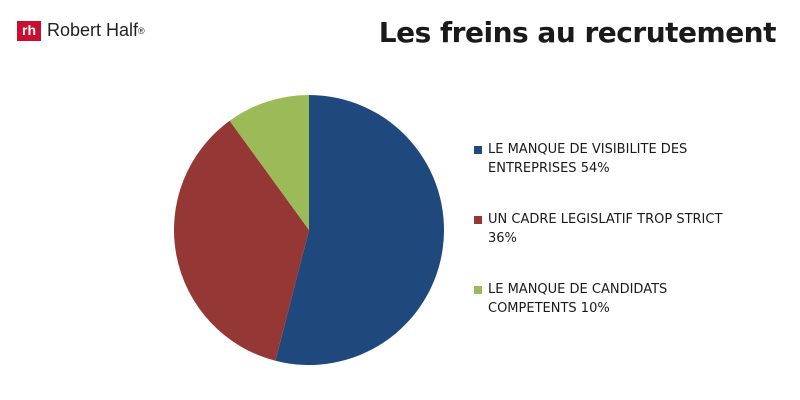 Image resolution: width=800 pixels, height=400 pixels. I want to click on logo: rh Robert Half ®, so click(81, 30).